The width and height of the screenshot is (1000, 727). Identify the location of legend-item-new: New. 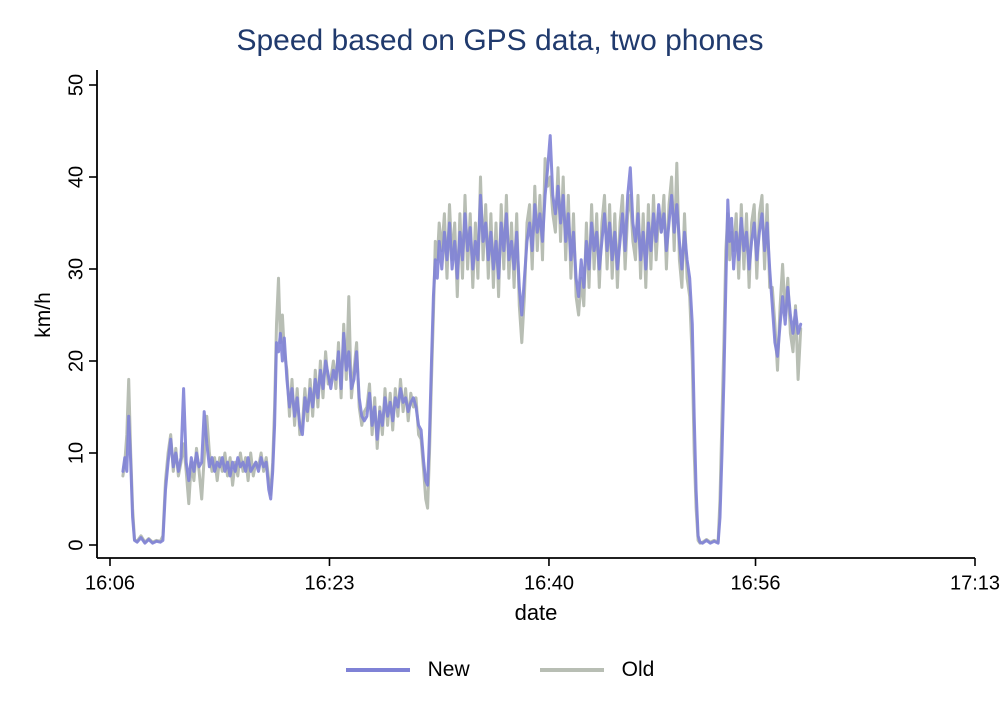
(407, 670).